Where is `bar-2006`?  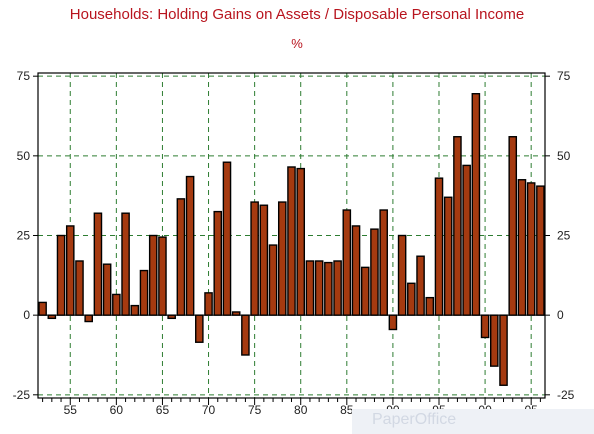
bar-2006 is located at coordinates (540, 250).